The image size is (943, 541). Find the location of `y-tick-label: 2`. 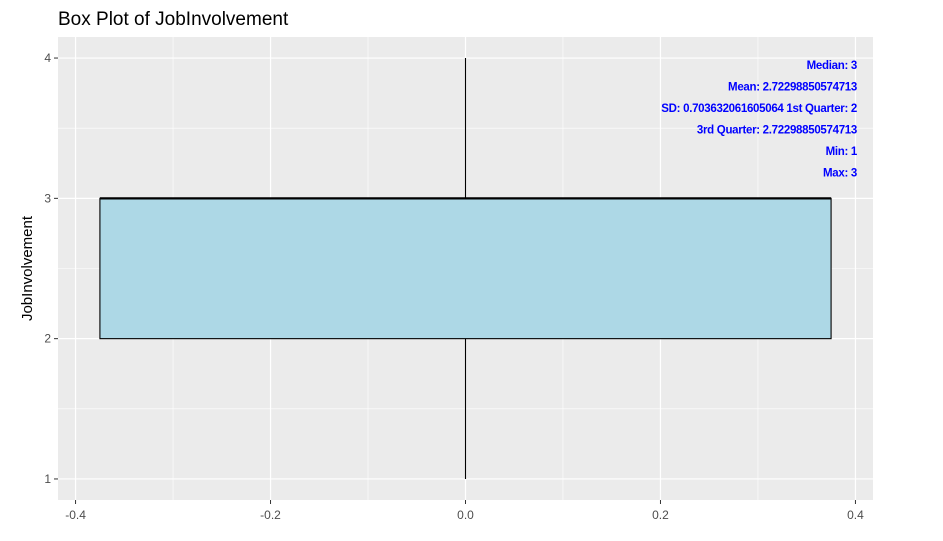

y-tick-label: 2 is located at coordinates (47, 339).